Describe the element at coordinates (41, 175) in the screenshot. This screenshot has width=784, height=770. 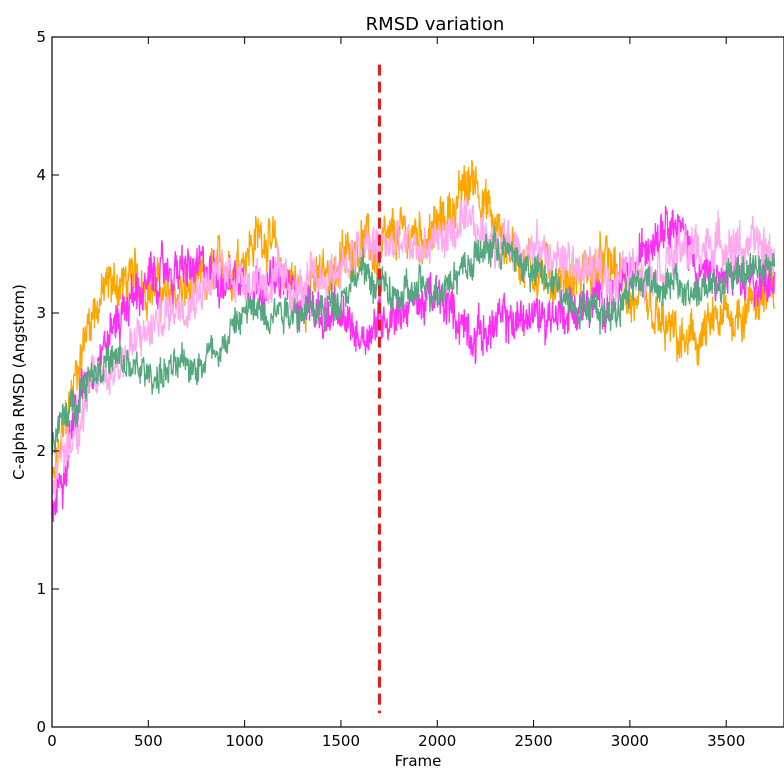
I see `y-tick-label: 4` at that location.